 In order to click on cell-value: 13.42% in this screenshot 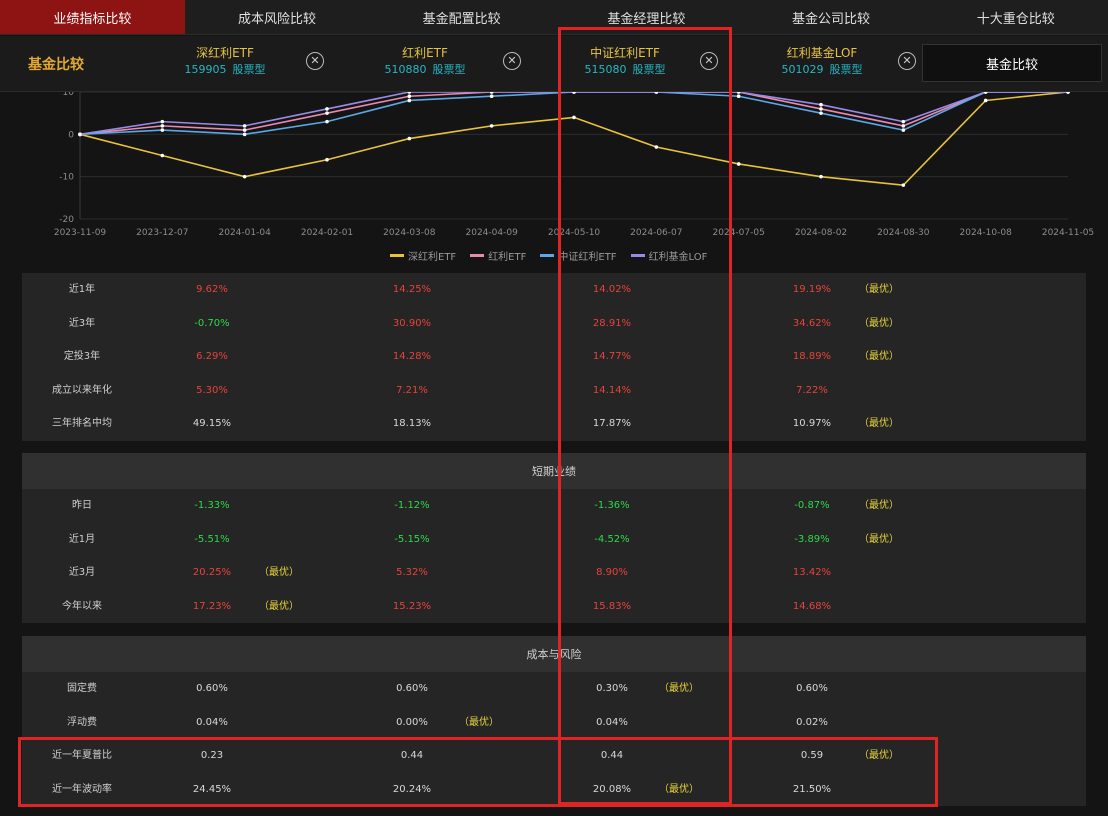, I will do `click(812, 573)`.